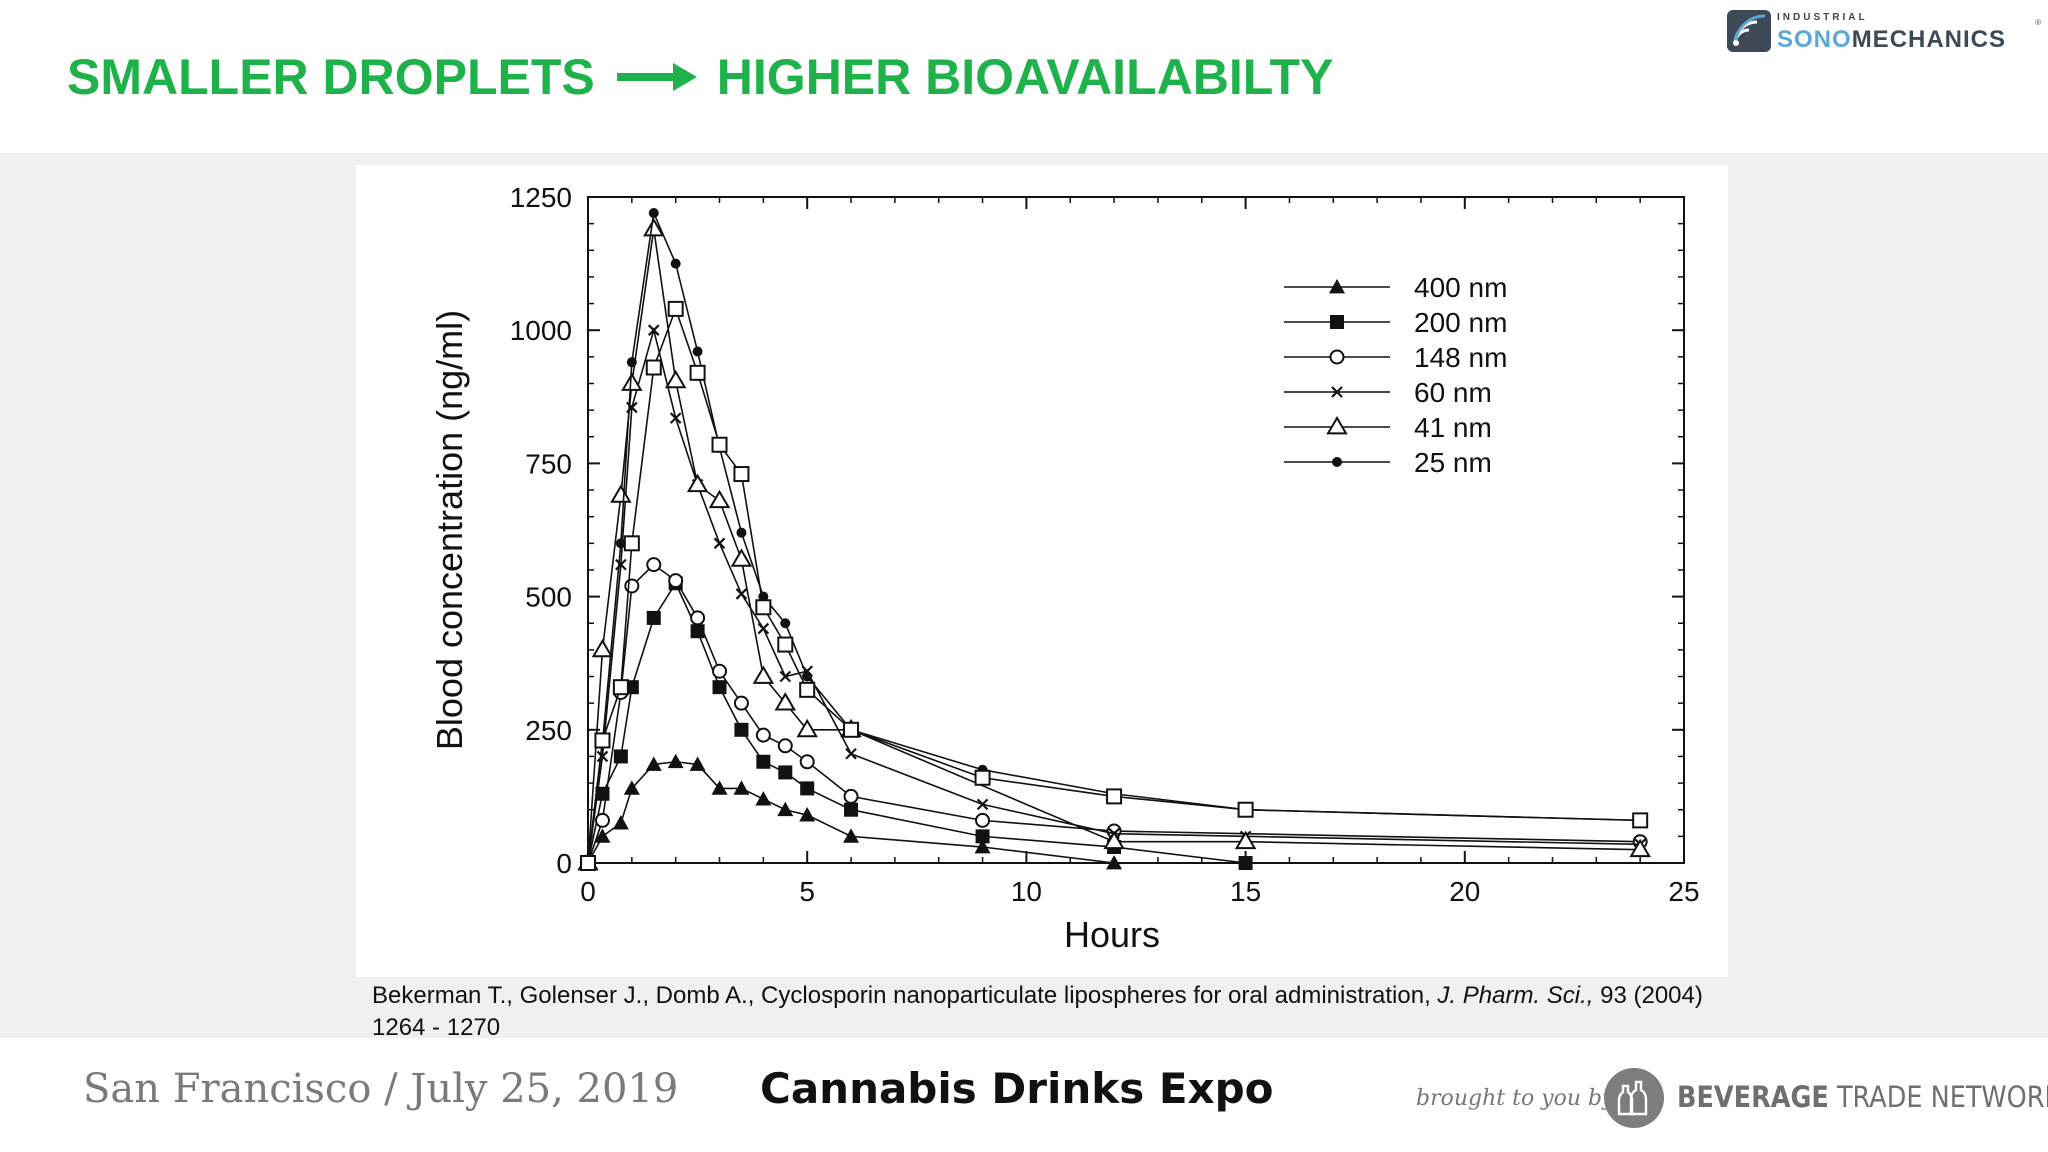 The height and width of the screenshot is (1152, 2048). What do you see at coordinates (541, 197) in the screenshot?
I see `y-tick-label: 1250` at bounding box center [541, 197].